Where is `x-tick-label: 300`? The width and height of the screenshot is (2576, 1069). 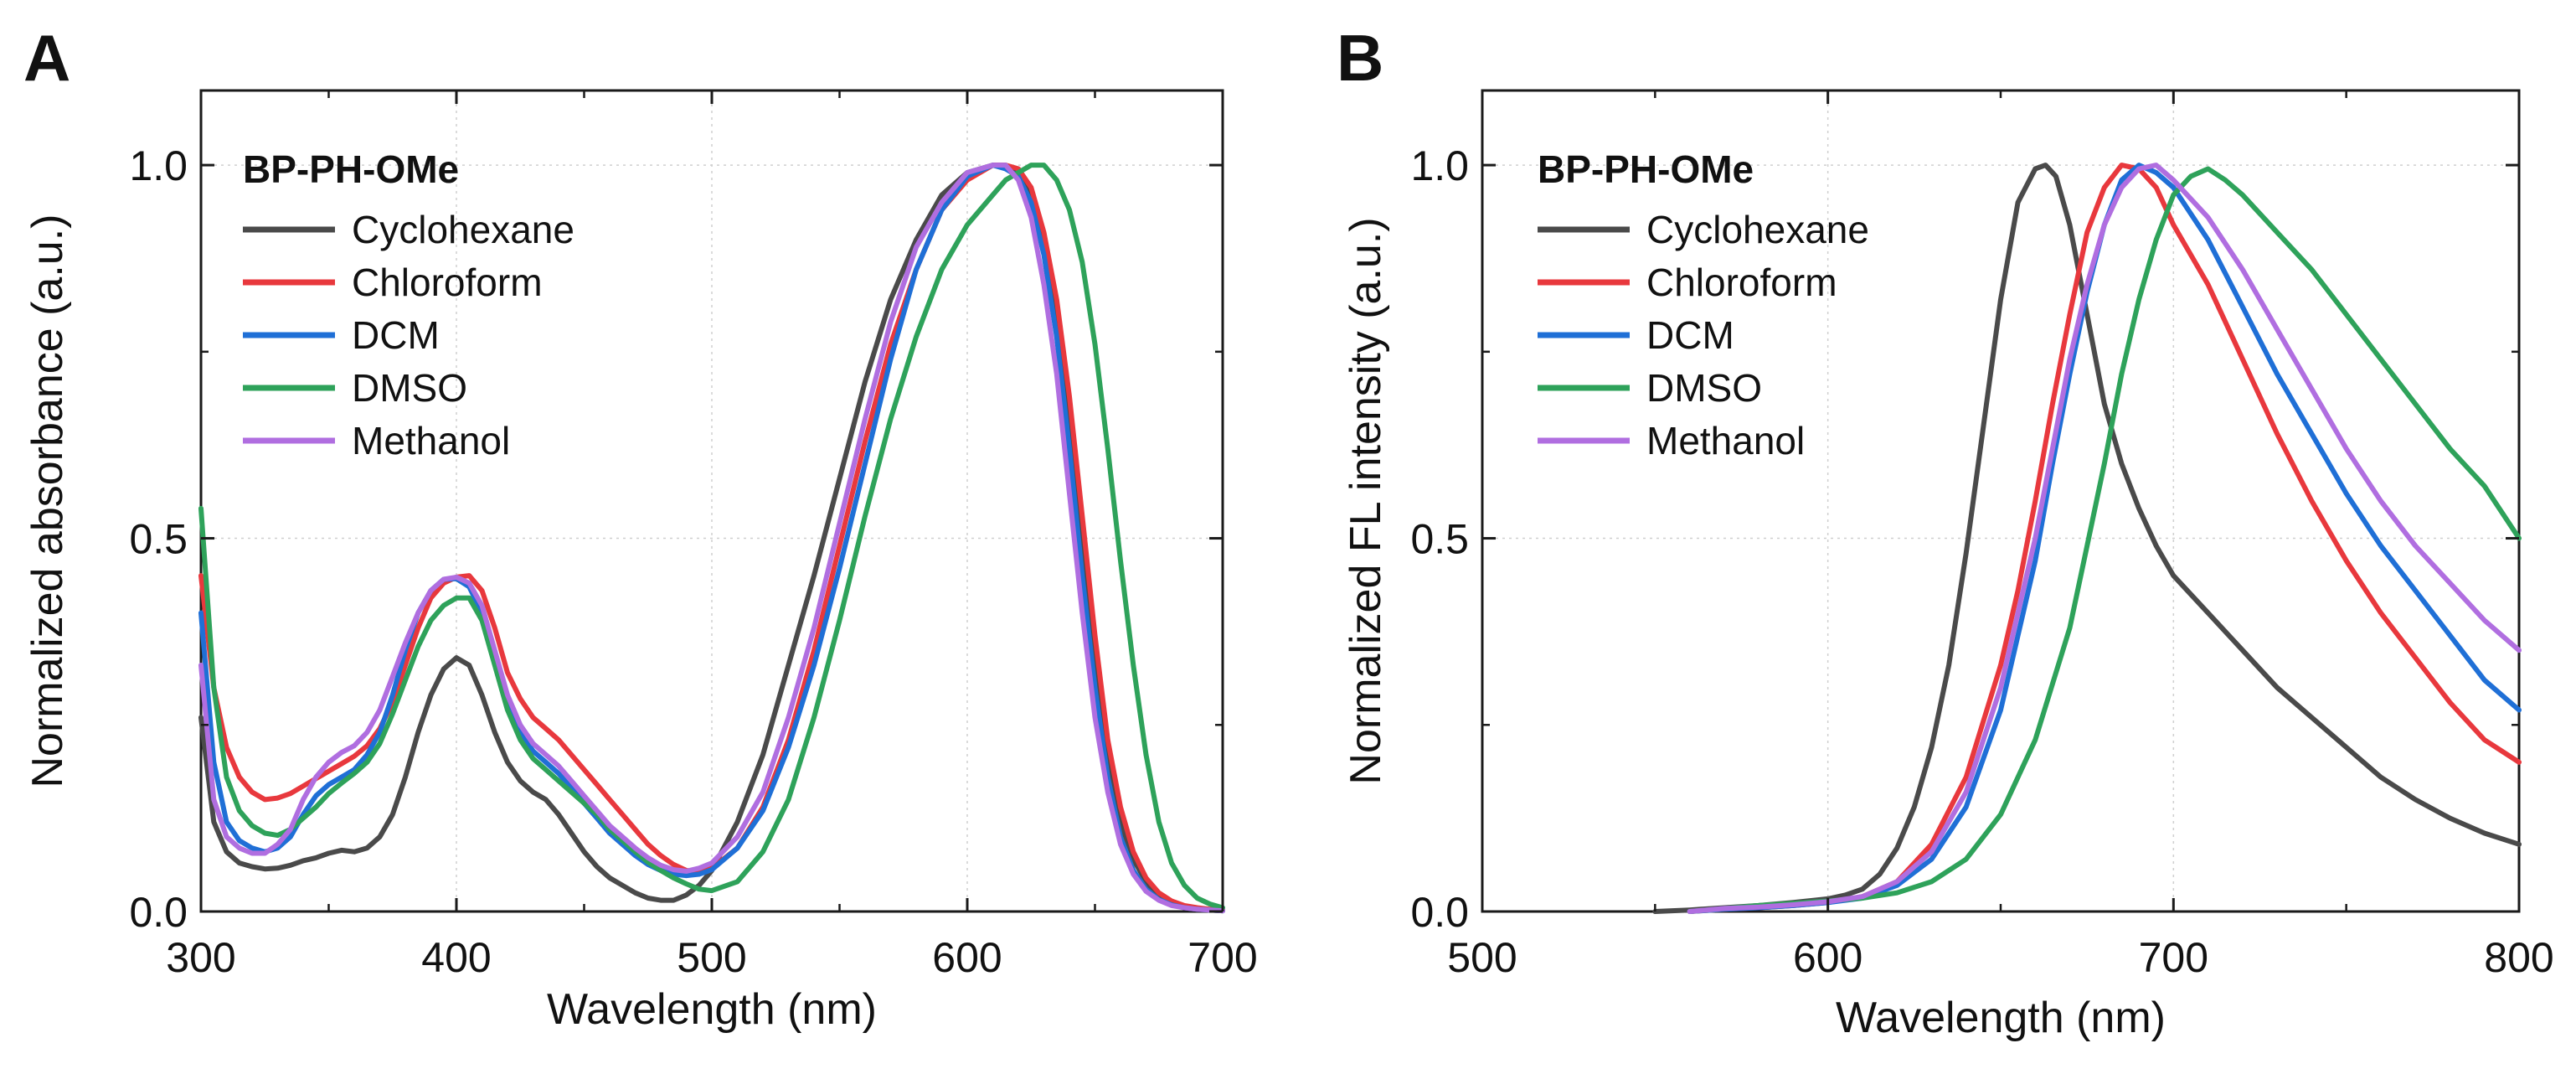 x-tick-label: 300 is located at coordinates (200, 957).